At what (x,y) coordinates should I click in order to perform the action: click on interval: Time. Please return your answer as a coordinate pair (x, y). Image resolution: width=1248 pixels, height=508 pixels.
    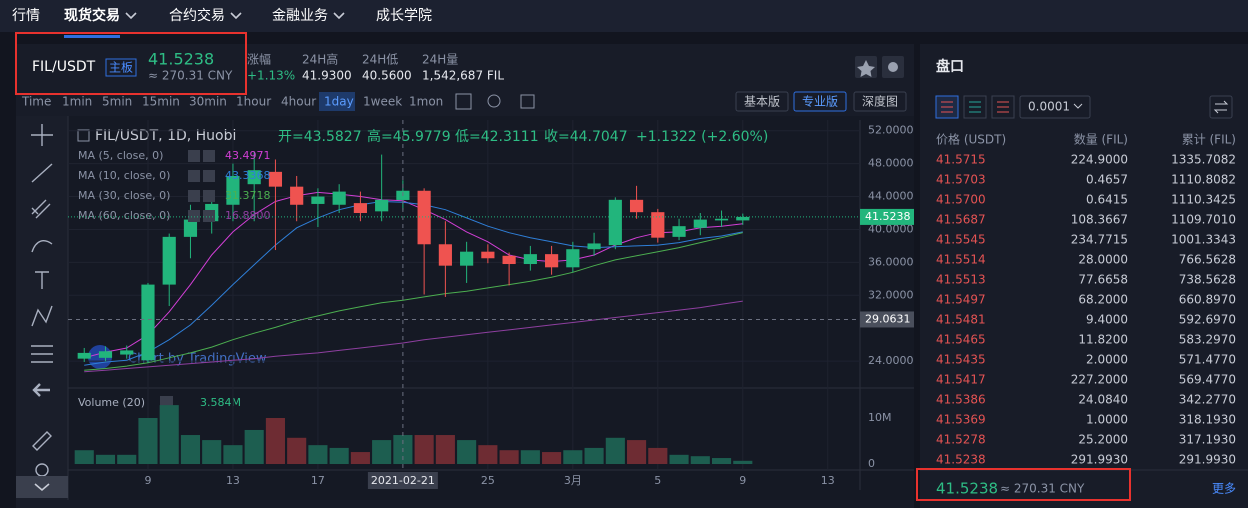
    Looking at the image, I should click on (36, 102).